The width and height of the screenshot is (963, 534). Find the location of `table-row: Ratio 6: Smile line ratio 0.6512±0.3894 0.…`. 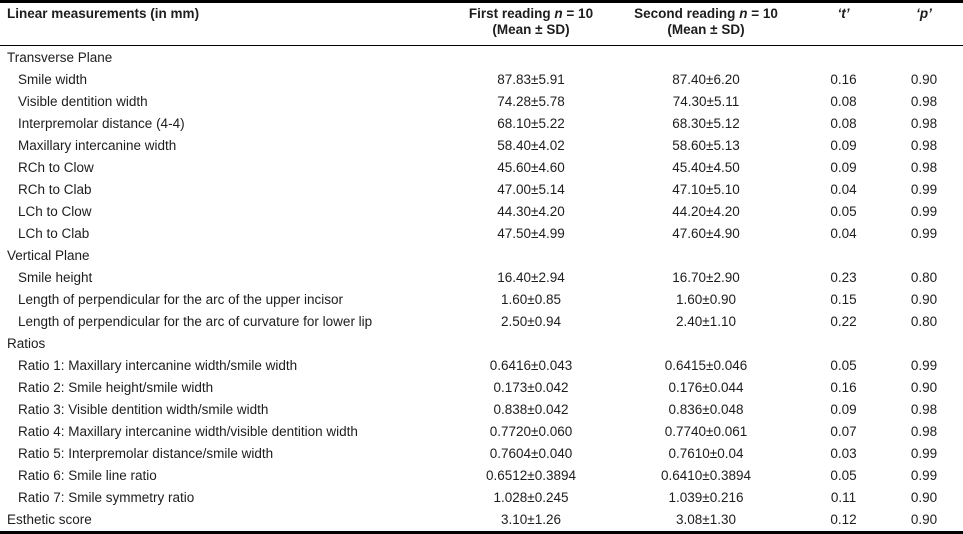

table-row: Ratio 6: Smile line ratio 0.6512±0.3894 0.… is located at coordinates (481, 476).